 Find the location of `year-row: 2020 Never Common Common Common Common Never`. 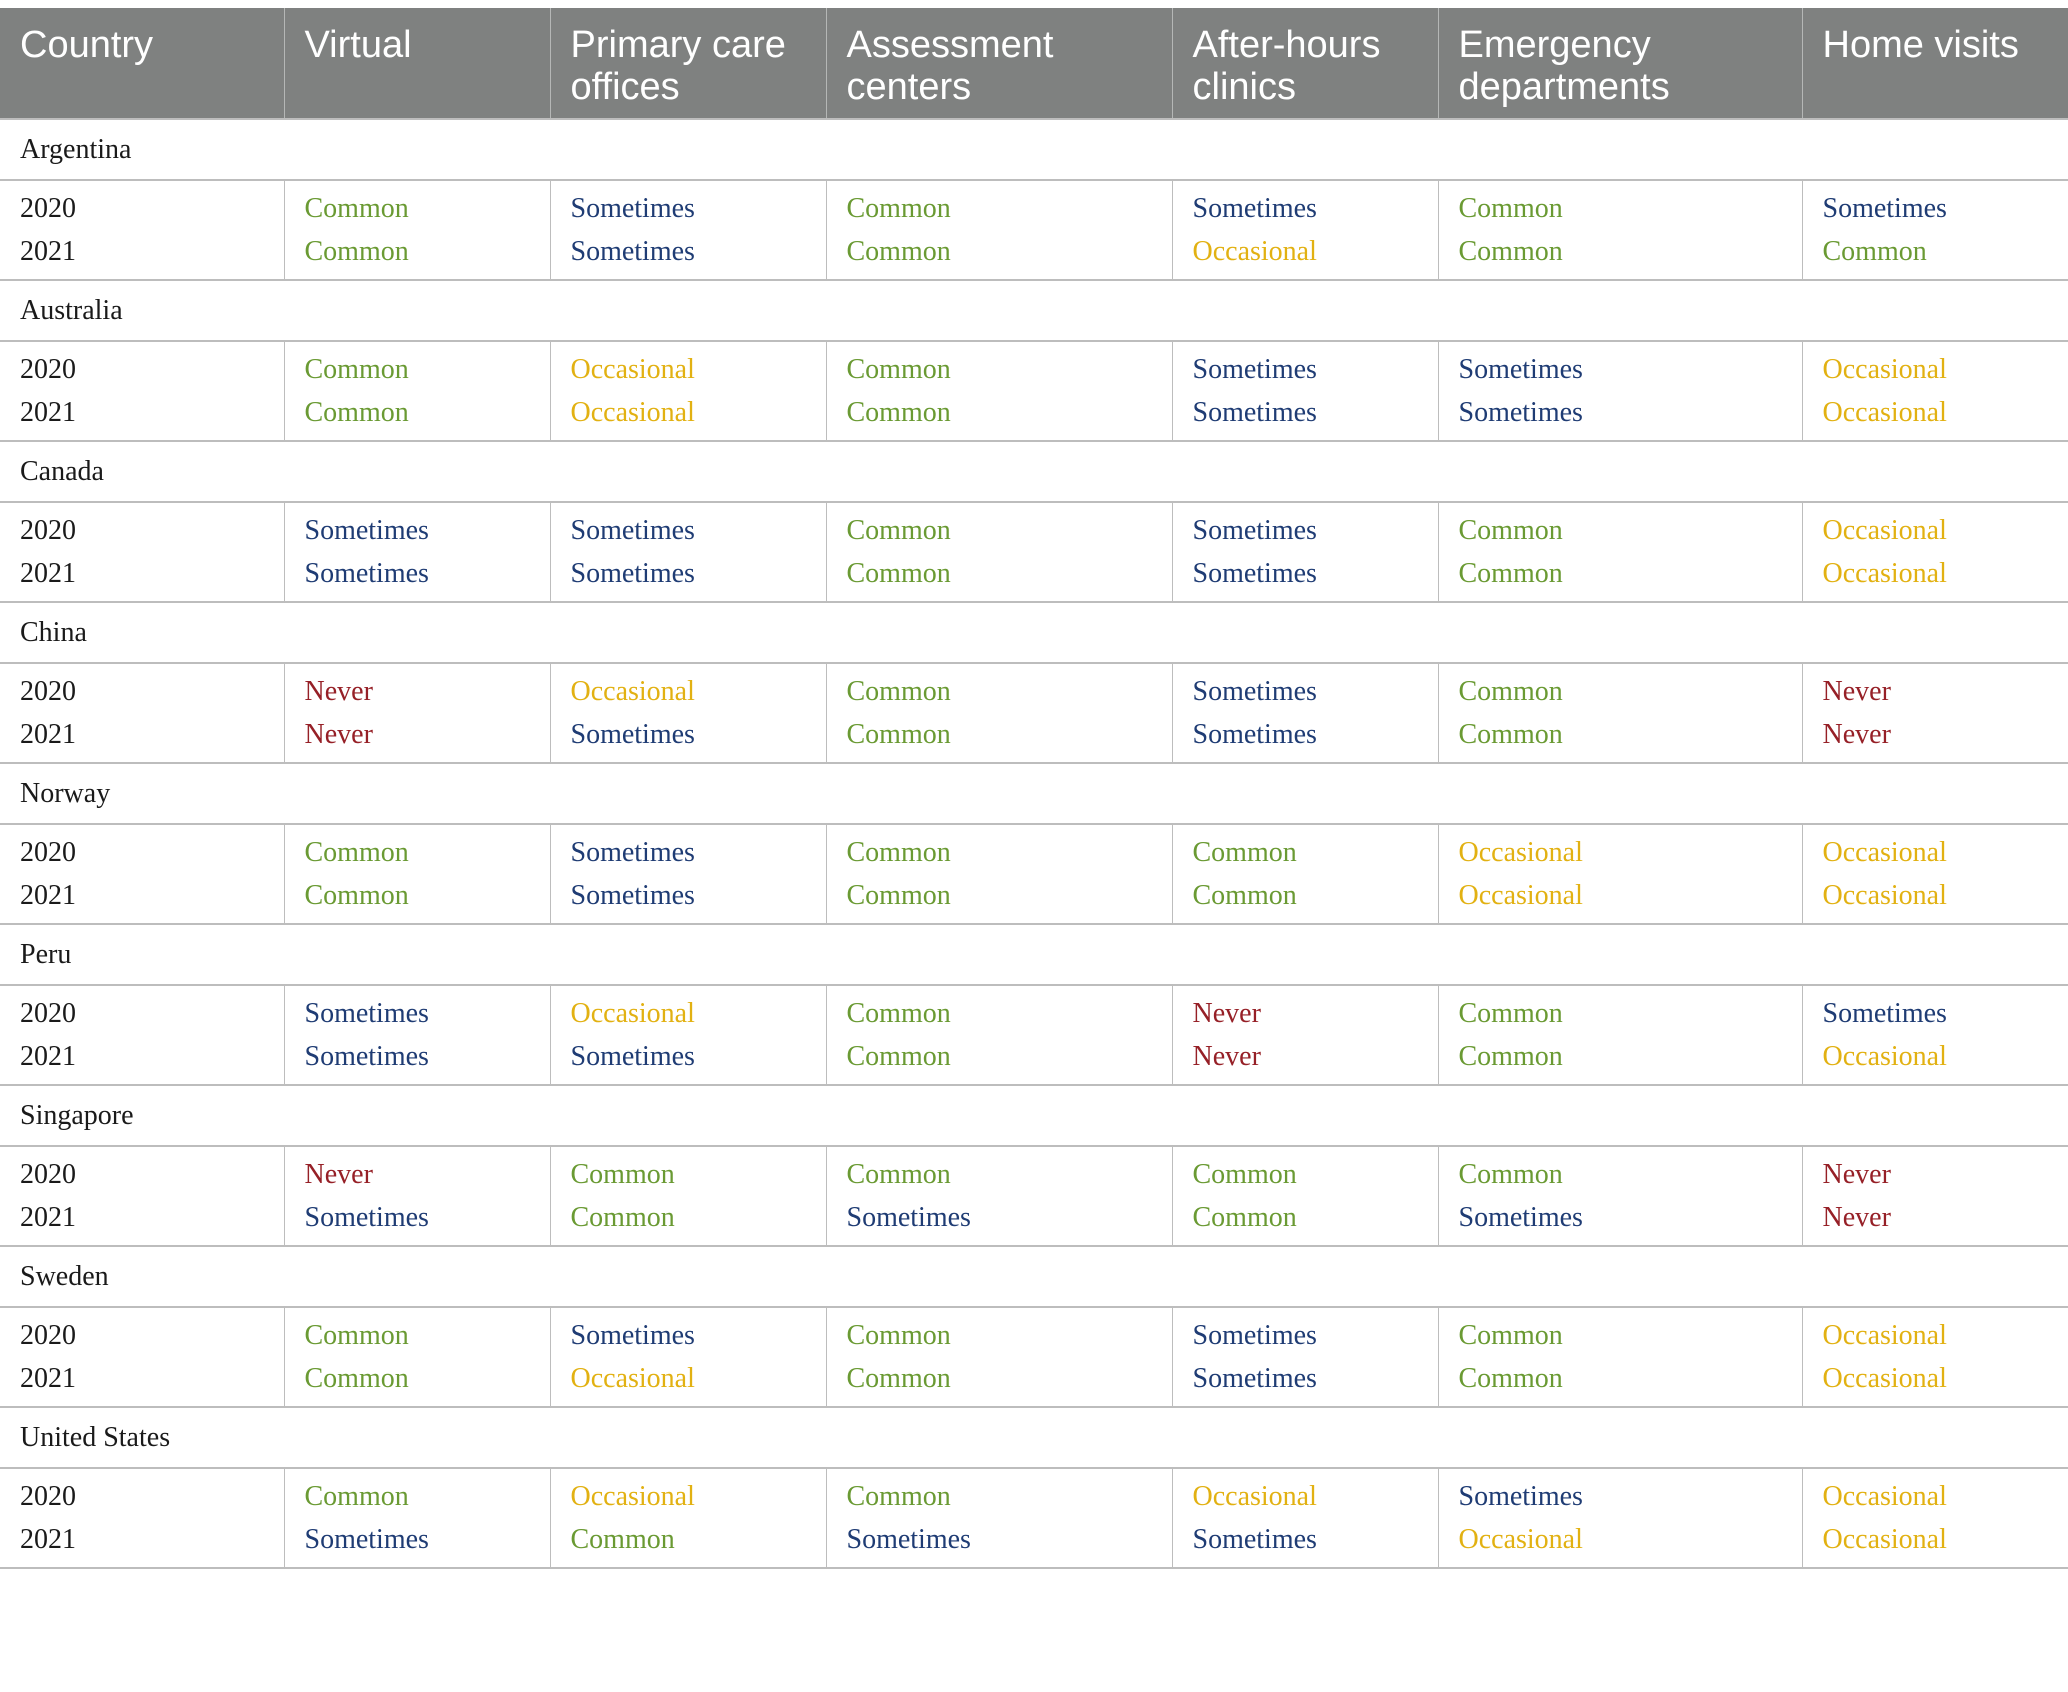

year-row: 2020 Never Common Common Common Common Never is located at coordinates (1034, 1170).